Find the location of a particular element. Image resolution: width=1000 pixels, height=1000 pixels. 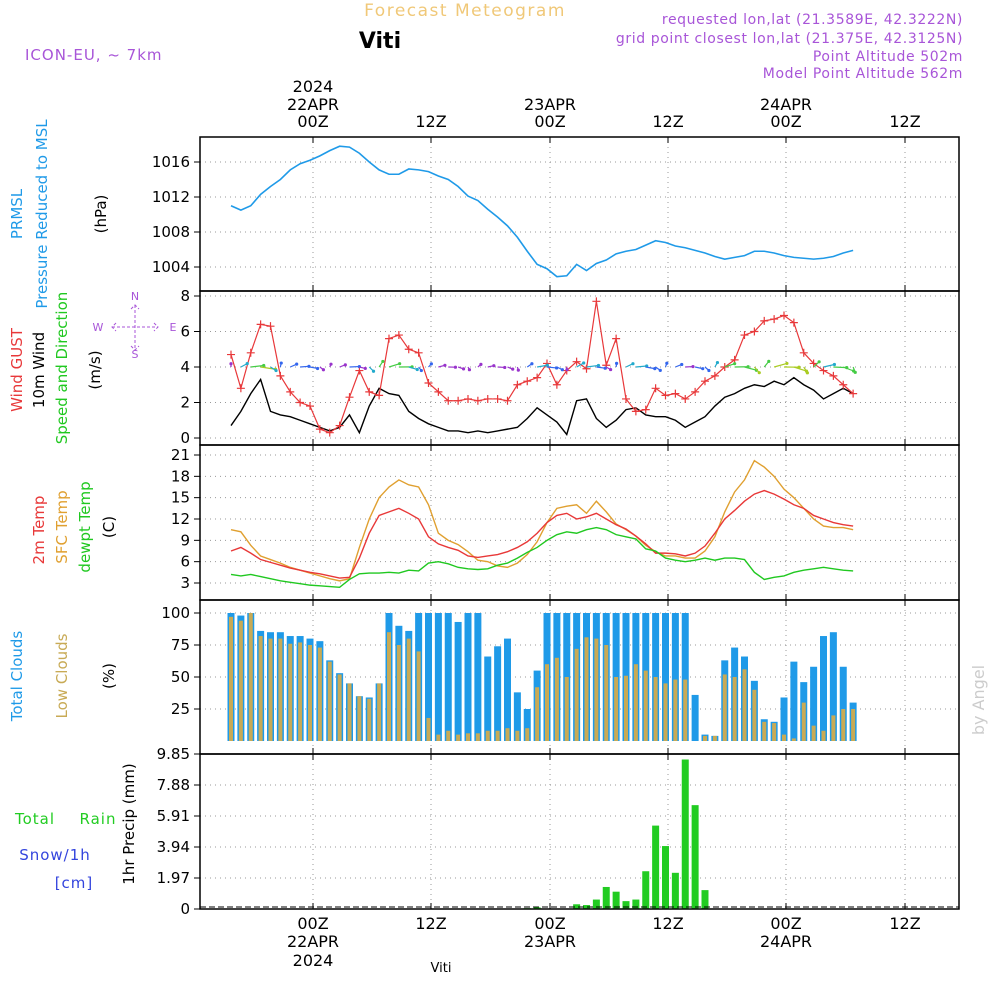

panel-border is located at coordinates (579, 214).